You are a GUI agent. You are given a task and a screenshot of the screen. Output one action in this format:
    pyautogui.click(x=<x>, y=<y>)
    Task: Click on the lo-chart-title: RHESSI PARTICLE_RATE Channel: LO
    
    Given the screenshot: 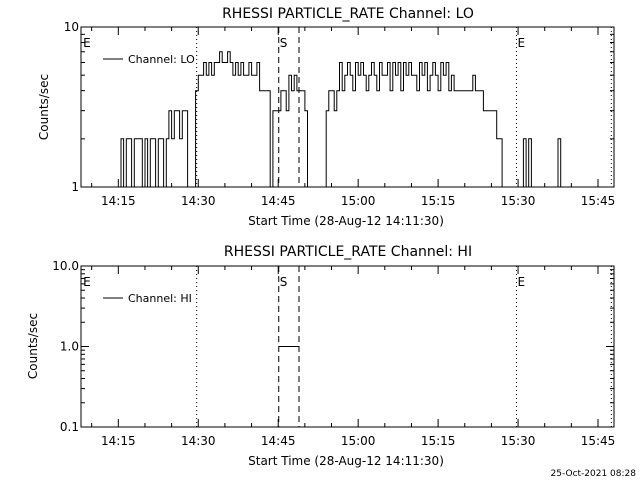 What is the action you would take?
    pyautogui.click(x=348, y=14)
    